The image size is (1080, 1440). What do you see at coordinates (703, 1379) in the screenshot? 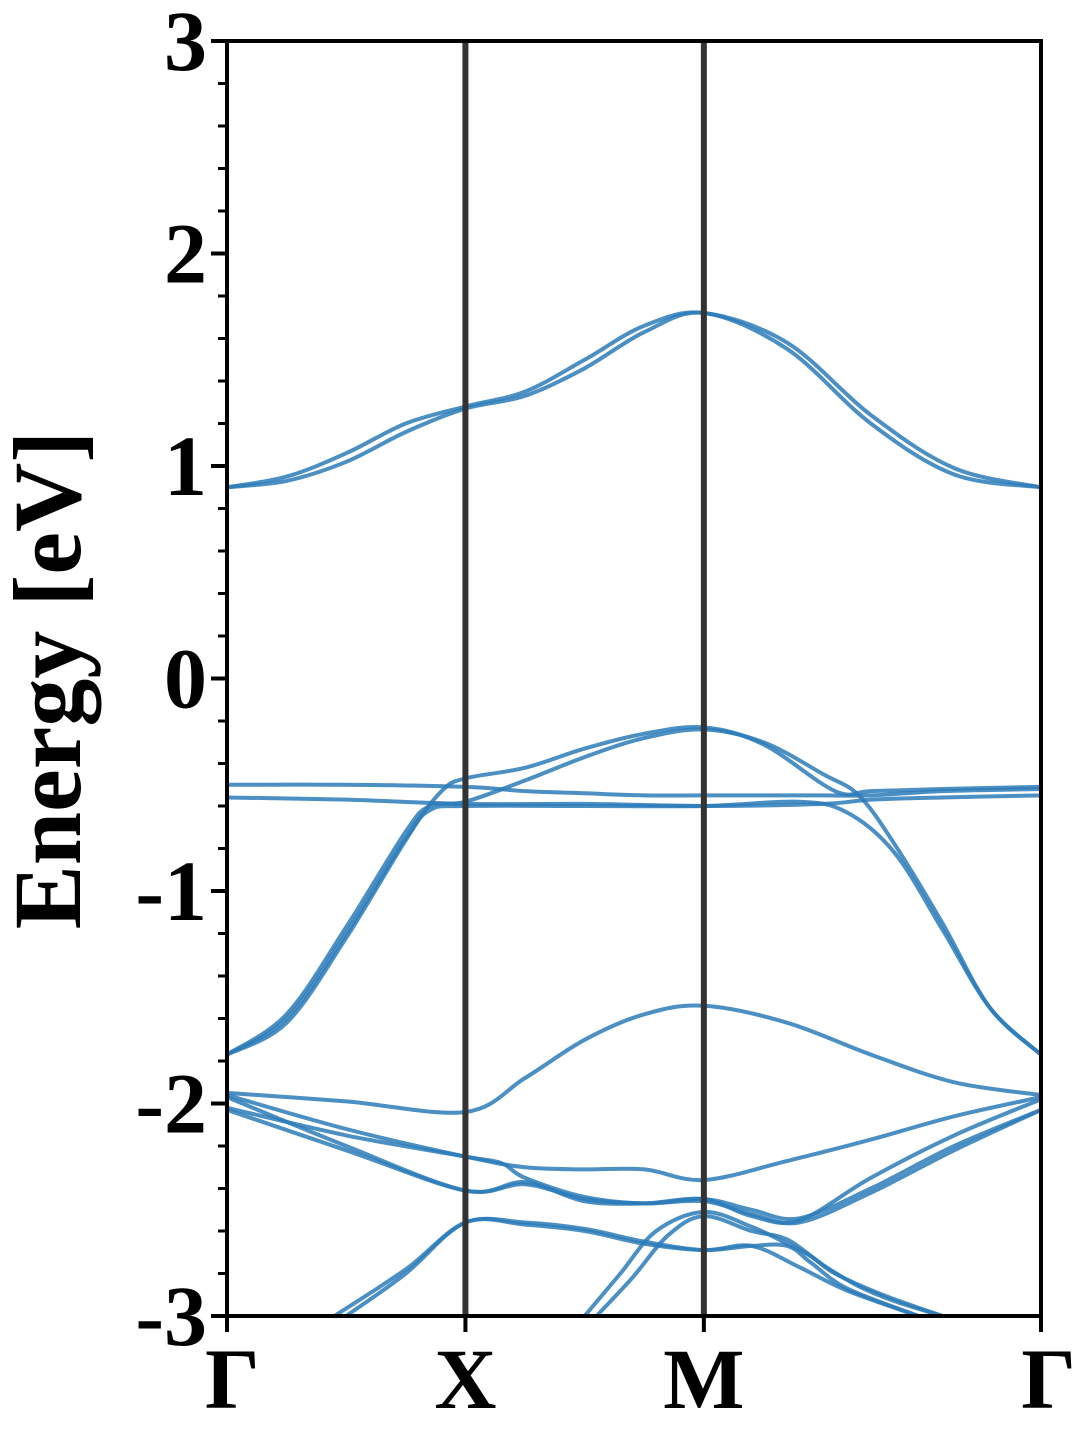
I see `x-tick-label: M` at bounding box center [703, 1379].